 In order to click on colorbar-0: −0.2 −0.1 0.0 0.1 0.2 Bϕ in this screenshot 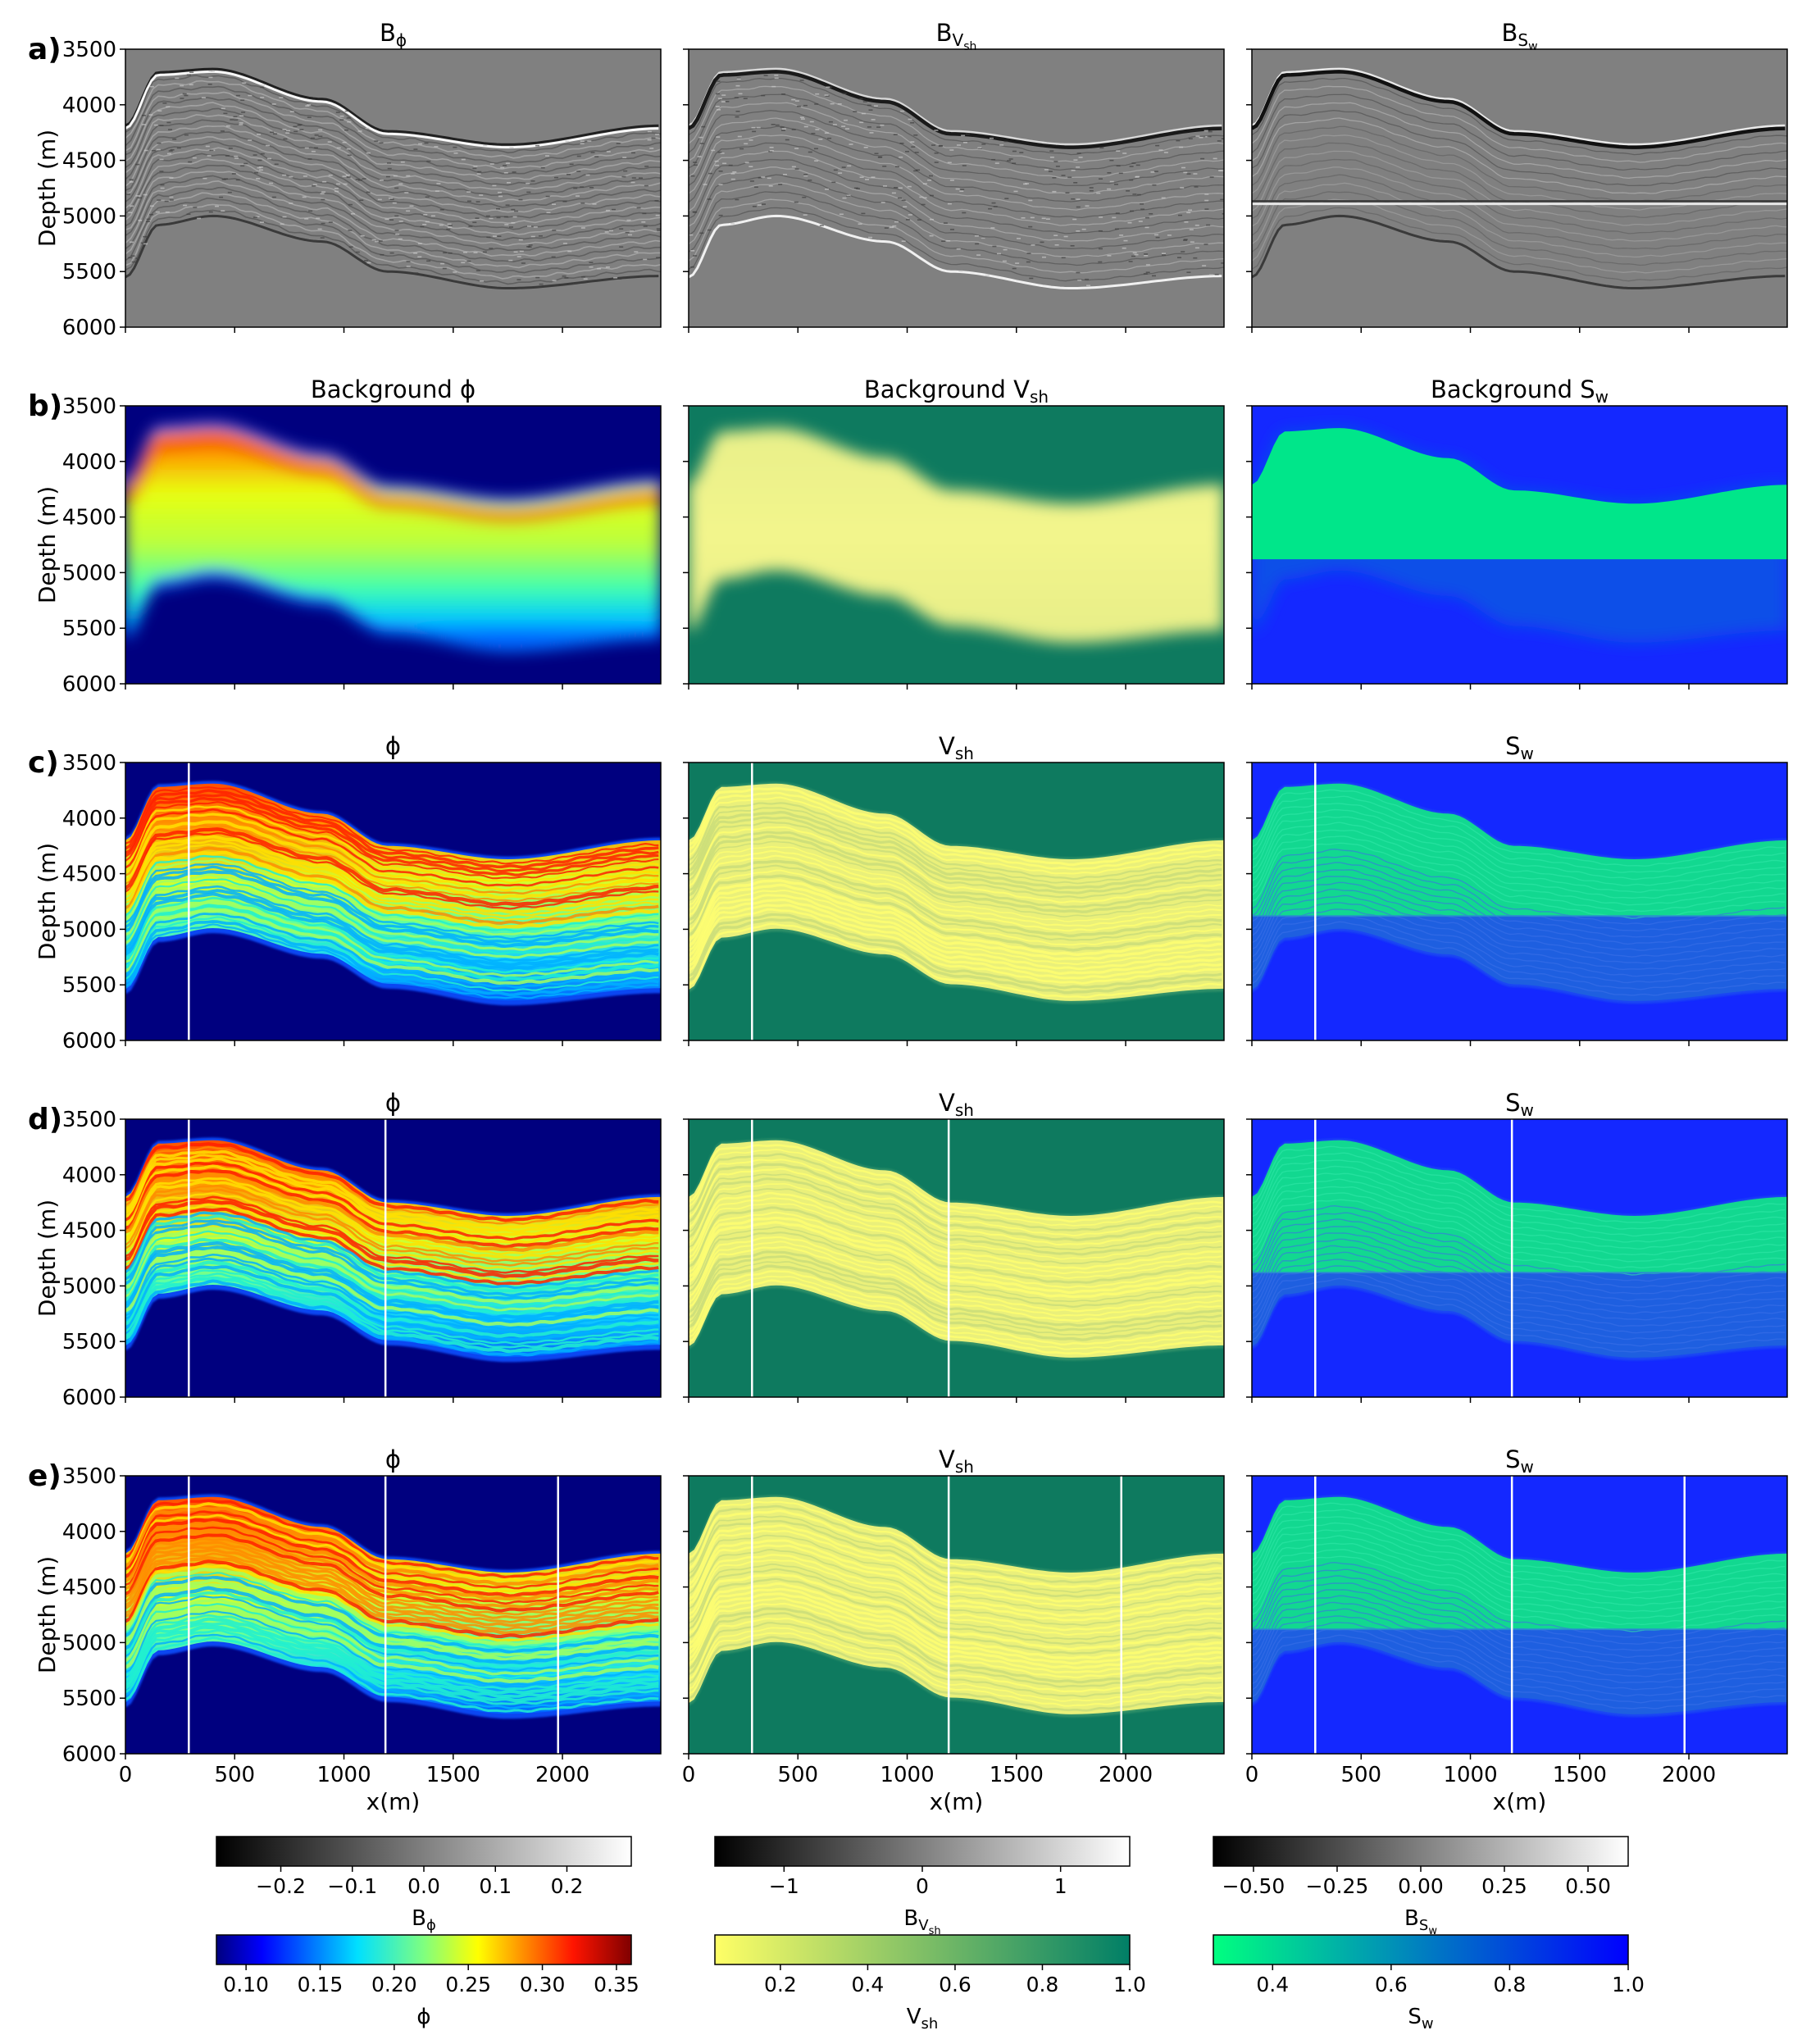, I will do `click(424, 1885)`.